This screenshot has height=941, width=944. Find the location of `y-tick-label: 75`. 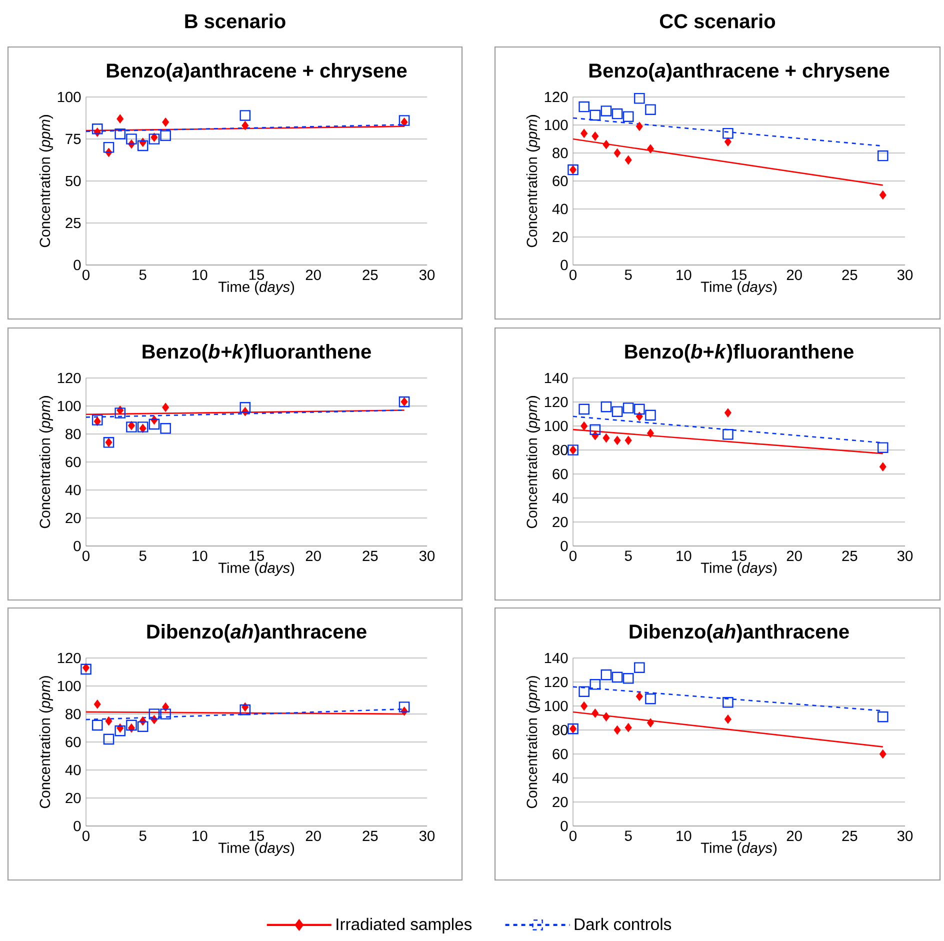

y-tick-label: 75 is located at coordinates (73, 139).